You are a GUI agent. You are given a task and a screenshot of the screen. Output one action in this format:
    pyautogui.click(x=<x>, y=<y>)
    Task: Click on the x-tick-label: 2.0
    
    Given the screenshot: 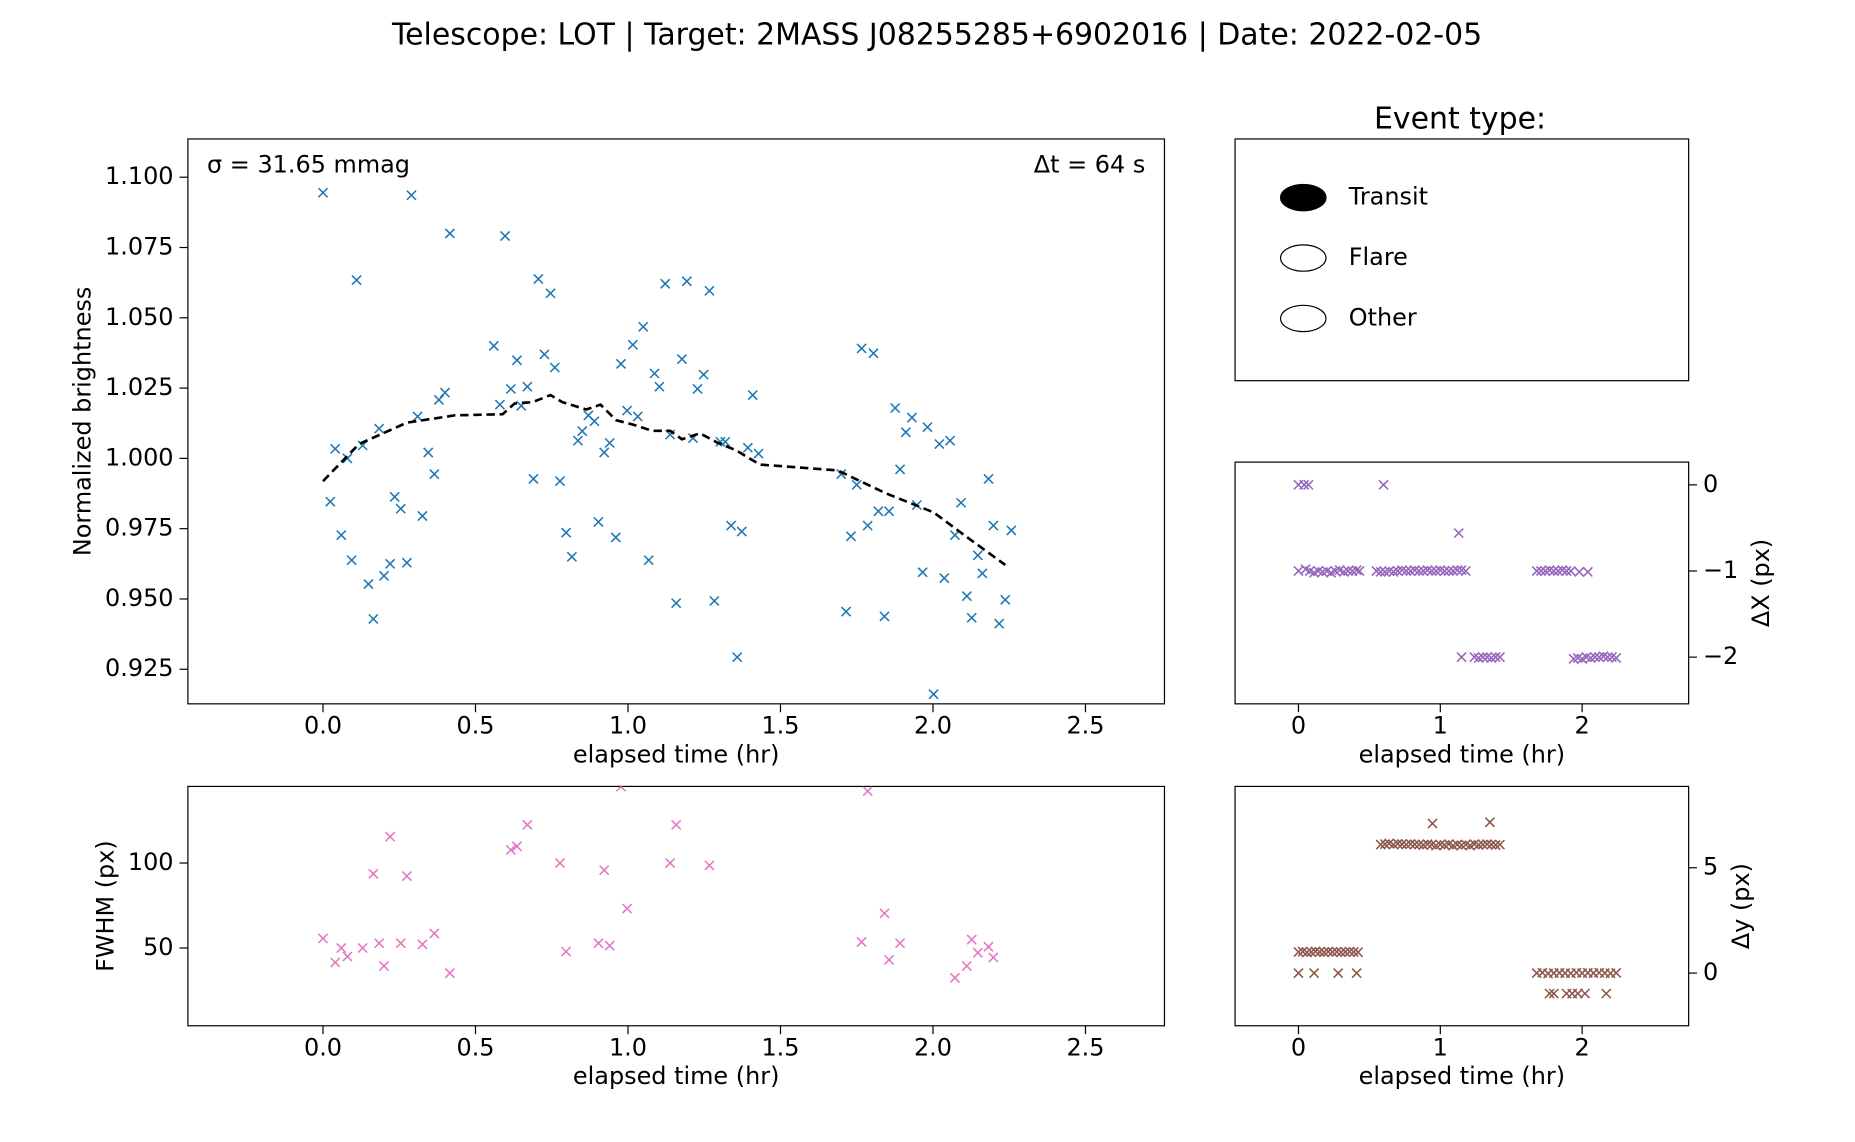 What is the action you would take?
    pyautogui.click(x=933, y=726)
    